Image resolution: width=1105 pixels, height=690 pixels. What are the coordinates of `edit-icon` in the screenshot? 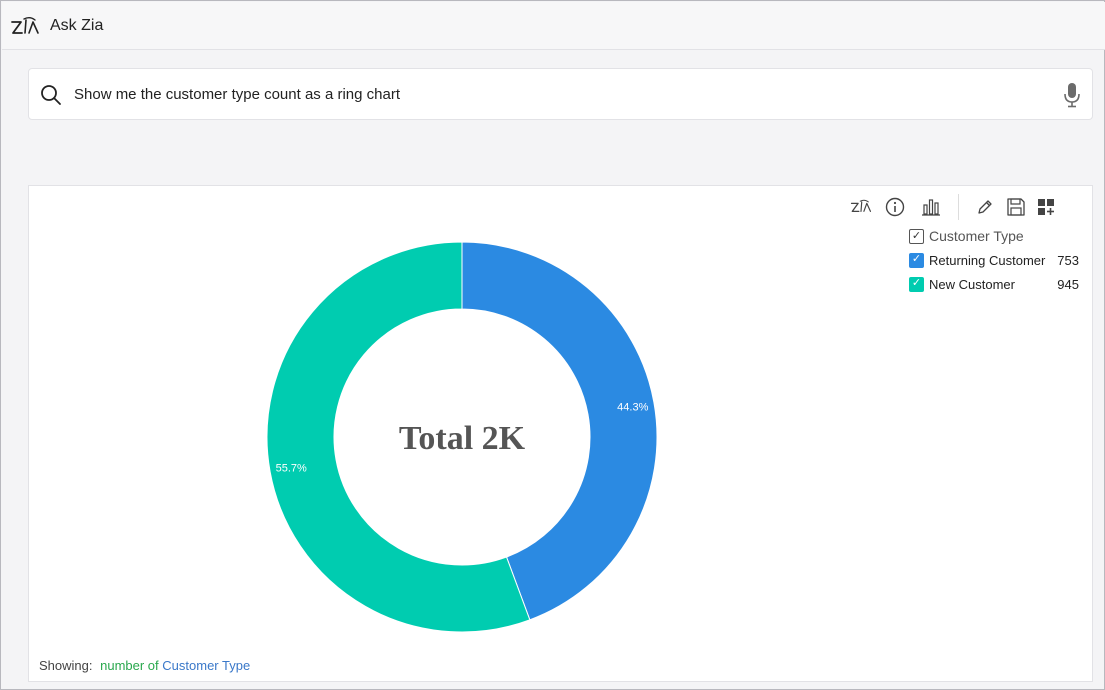 It's located at (985, 207).